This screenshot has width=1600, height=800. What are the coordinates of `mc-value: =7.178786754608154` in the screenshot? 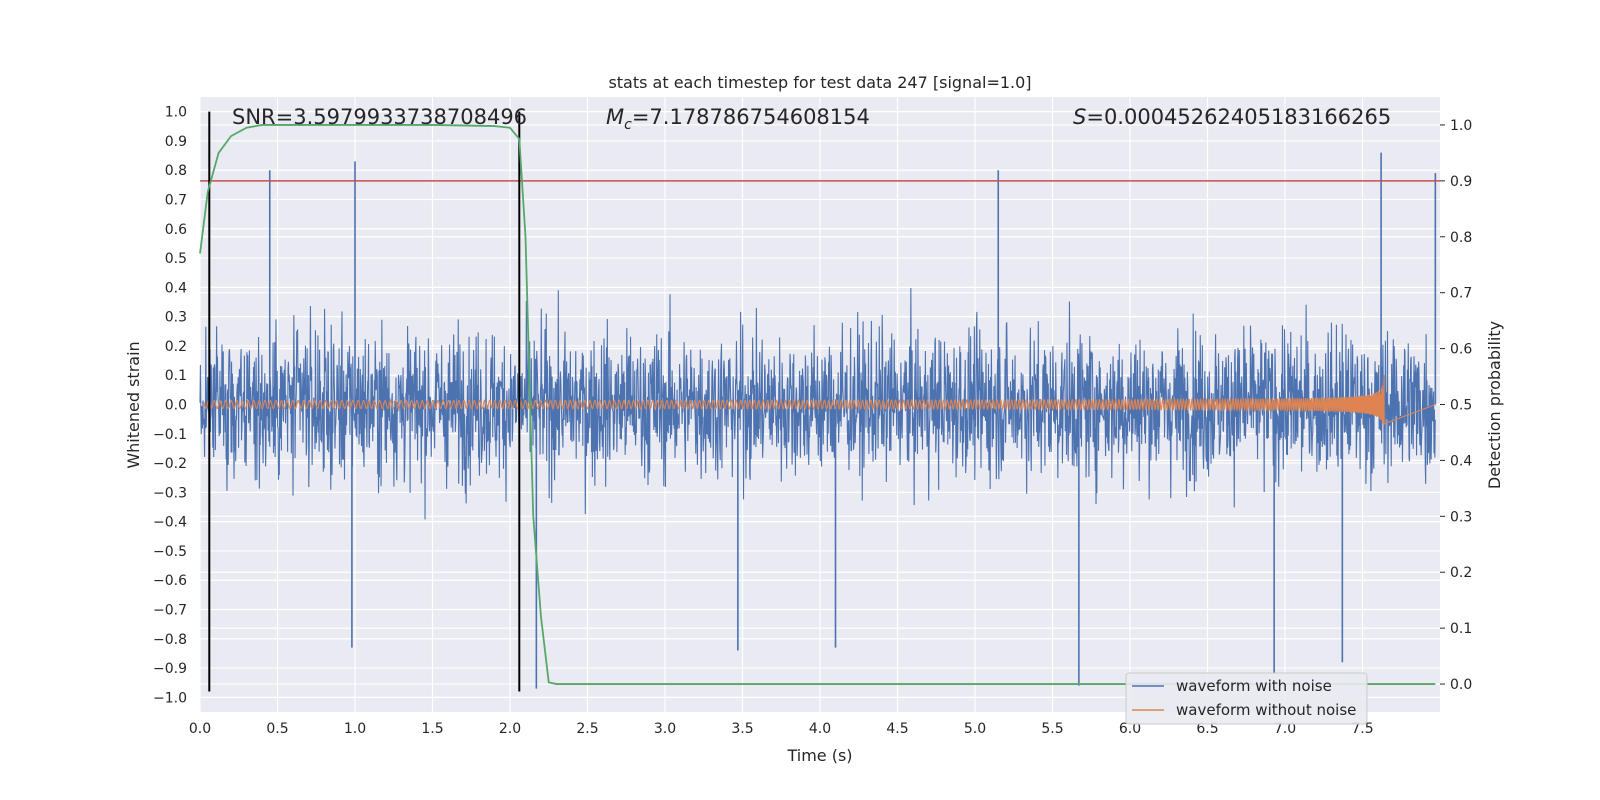 It's located at (751, 117).